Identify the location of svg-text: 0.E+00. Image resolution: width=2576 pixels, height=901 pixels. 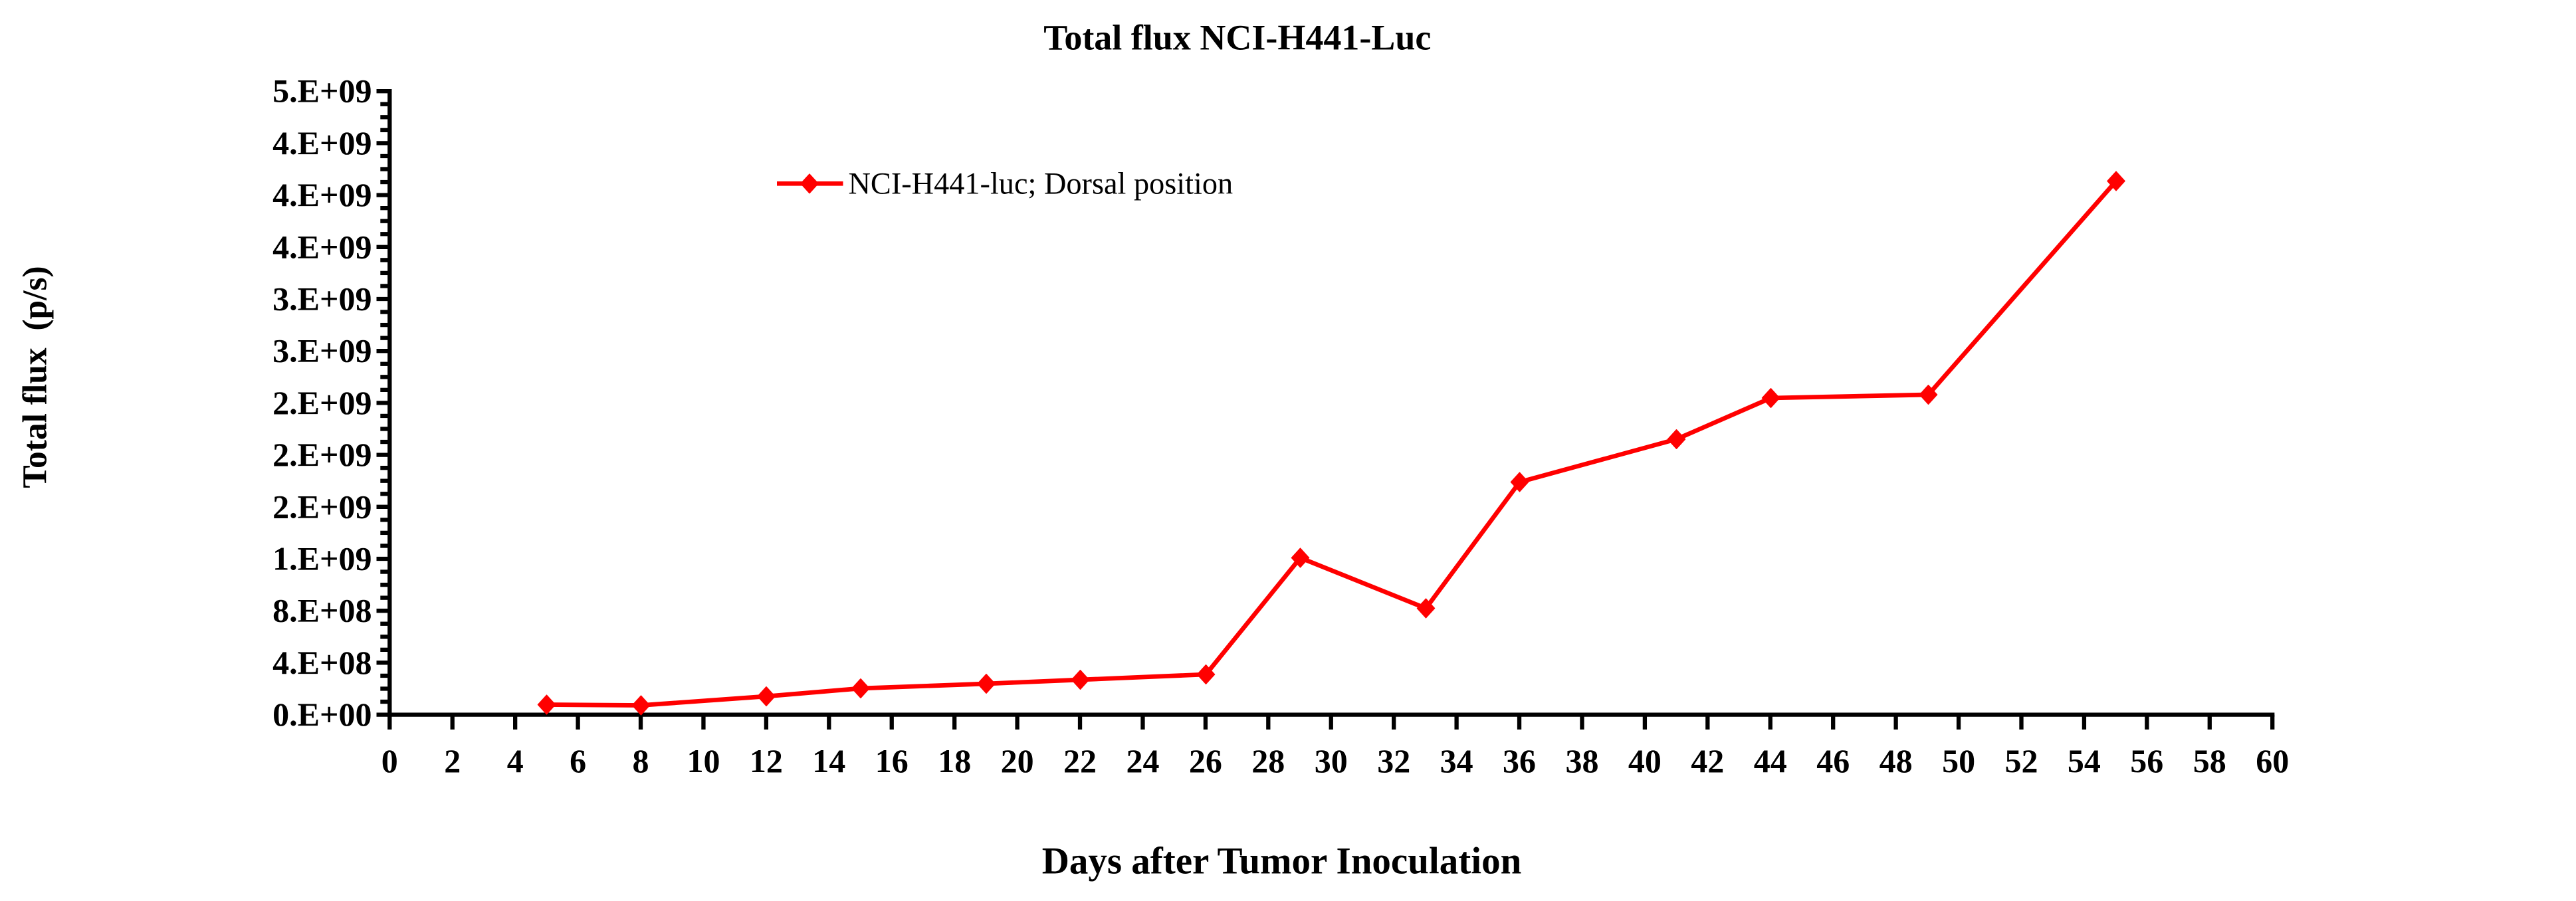
(322, 714).